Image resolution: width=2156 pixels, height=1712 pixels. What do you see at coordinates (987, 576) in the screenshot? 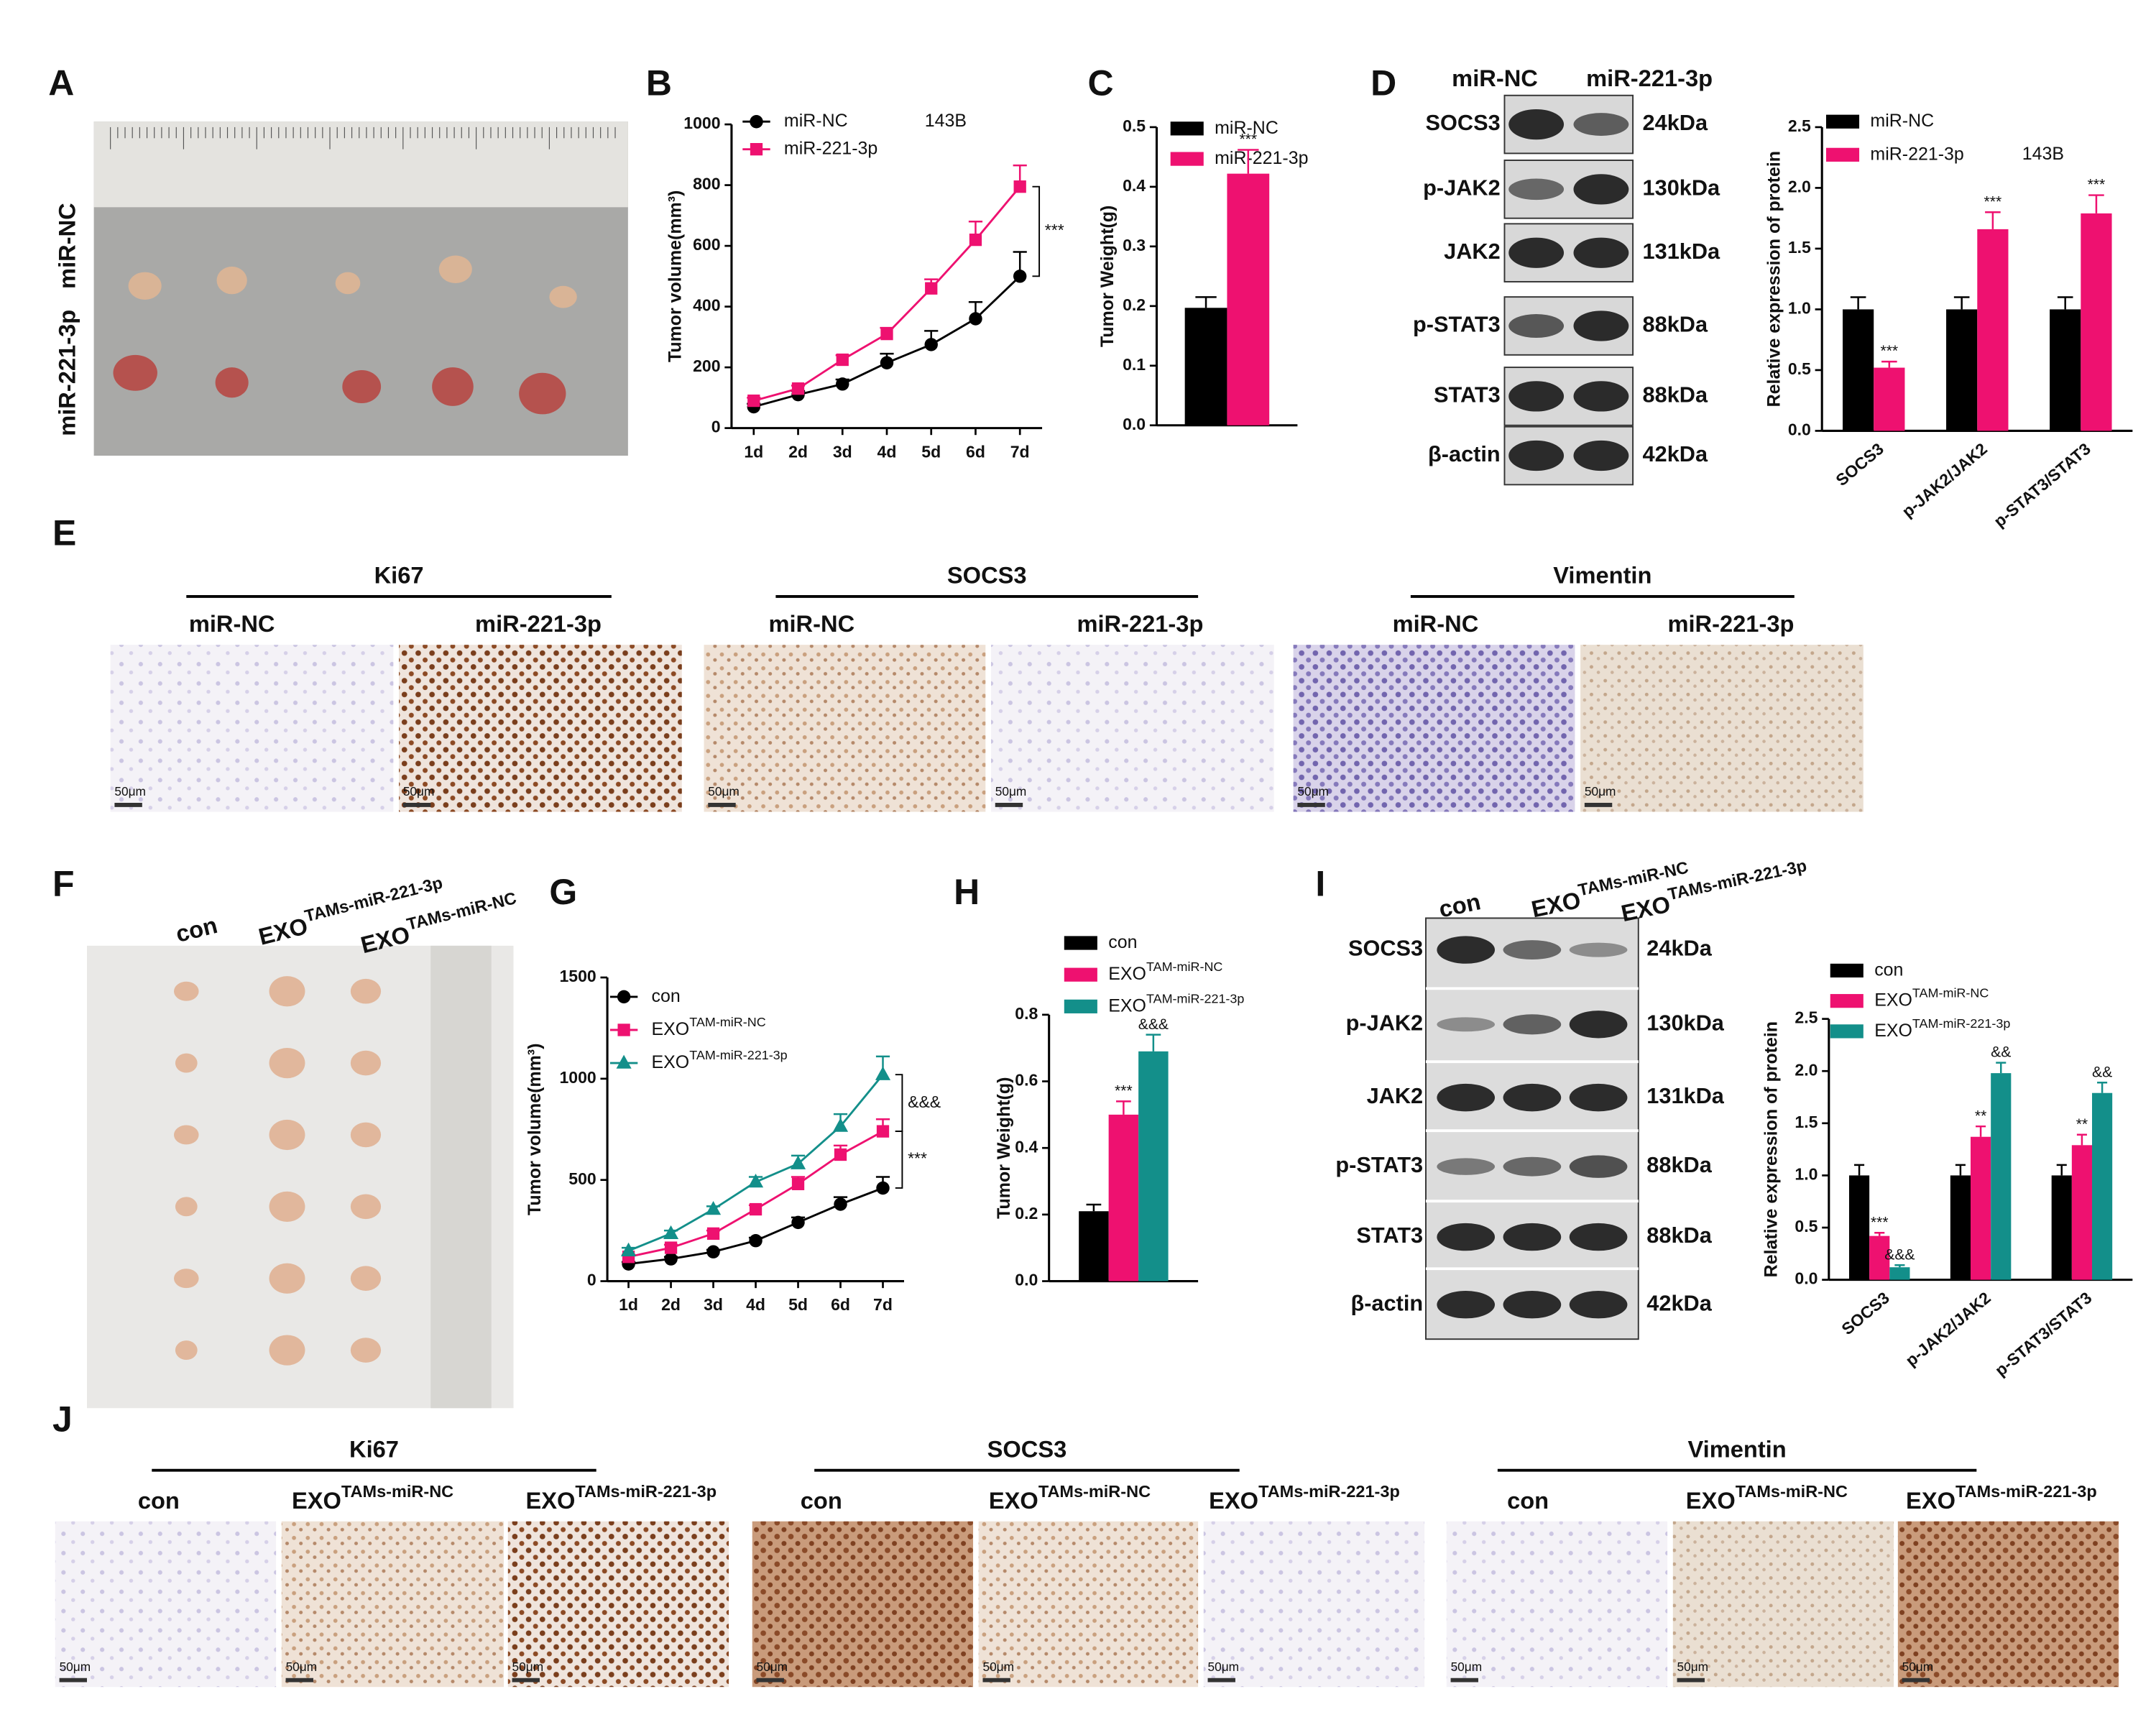
I see `group-label: SOCS3` at bounding box center [987, 576].